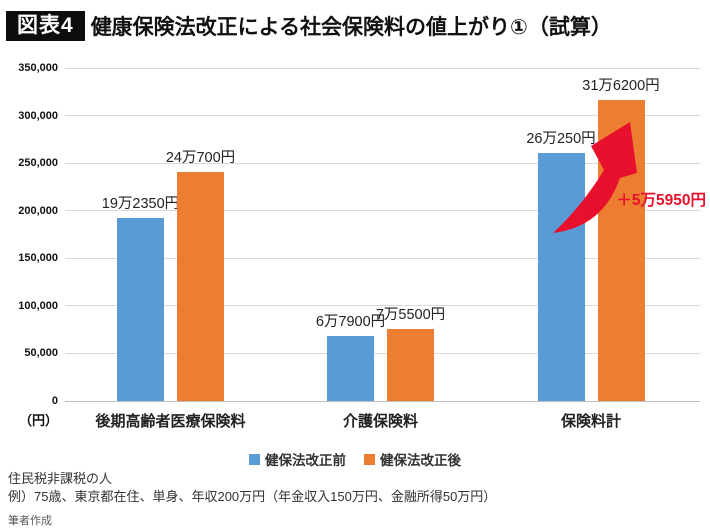  Describe the element at coordinates (661, 200) in the screenshot. I see `increase-annotation: ＋5万5950円` at that location.